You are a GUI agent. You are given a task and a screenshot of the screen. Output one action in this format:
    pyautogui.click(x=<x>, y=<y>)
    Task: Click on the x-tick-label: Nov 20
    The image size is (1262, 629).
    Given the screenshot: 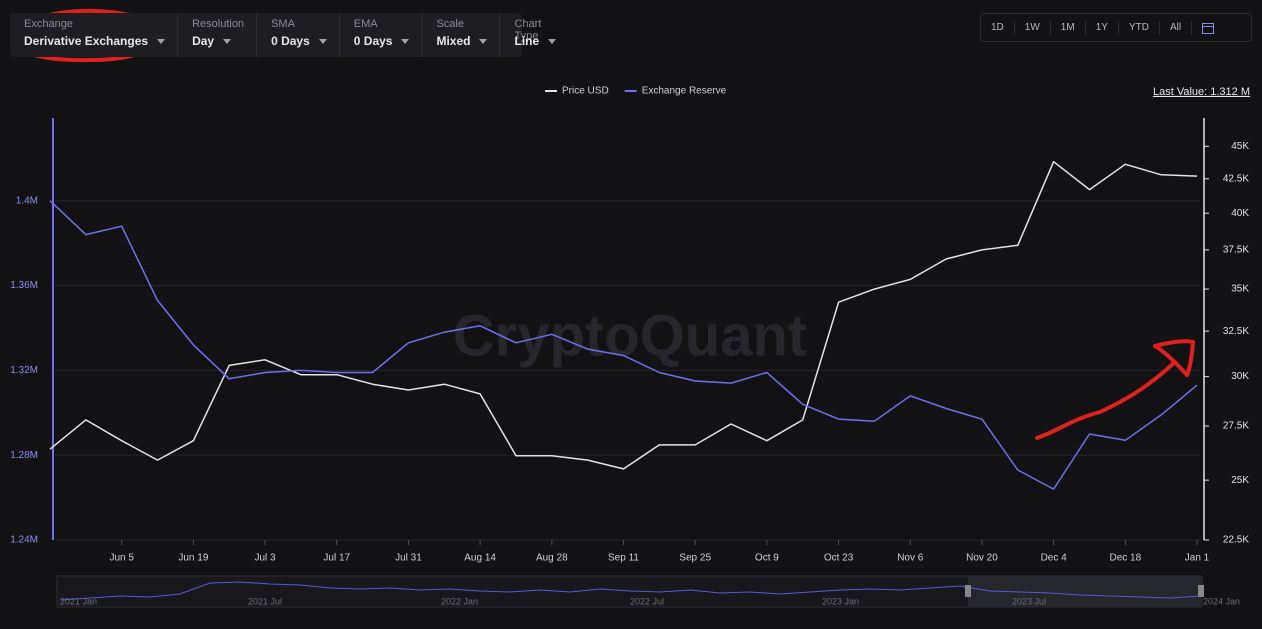 What is the action you would take?
    pyautogui.click(x=982, y=558)
    